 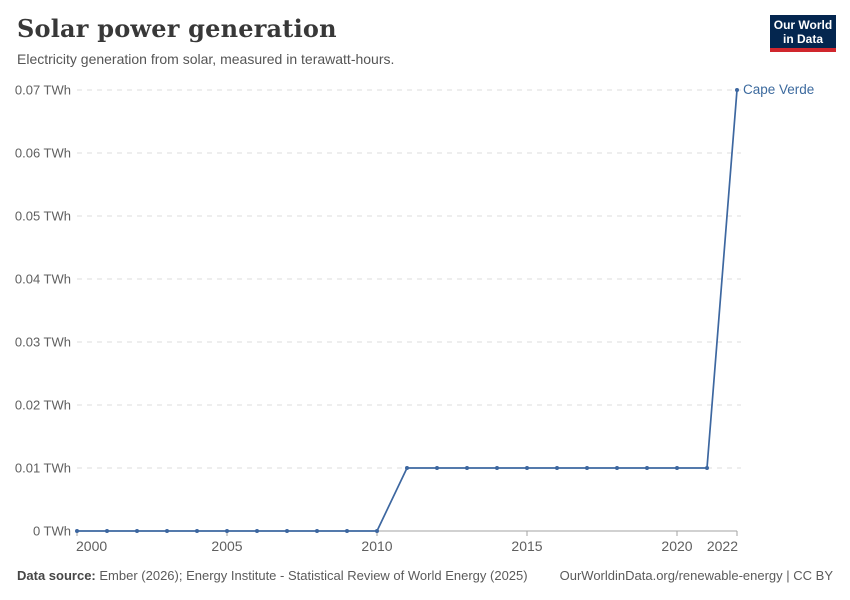 I want to click on y-tick-label: 0.03 TWh, so click(x=43, y=342).